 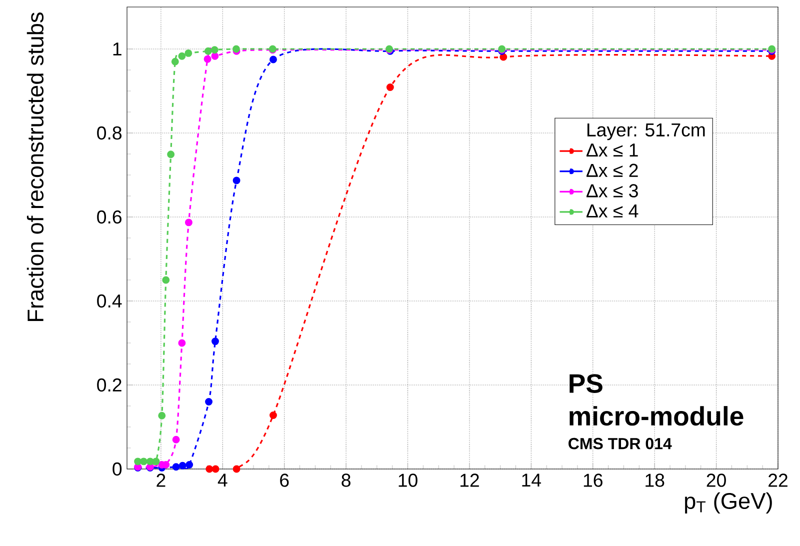 What do you see at coordinates (109, 217) in the screenshot?
I see `y-tick-label: 0.6` at bounding box center [109, 217].